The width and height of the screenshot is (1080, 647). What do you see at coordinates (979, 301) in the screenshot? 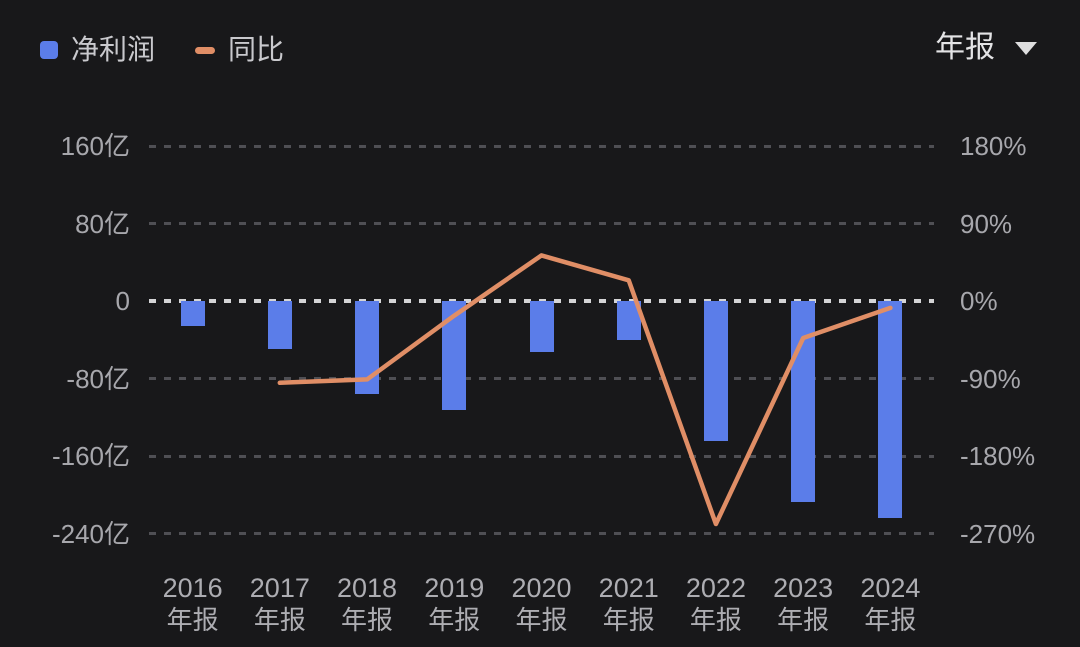
I see `right-axis-tick: 0%` at bounding box center [979, 301].